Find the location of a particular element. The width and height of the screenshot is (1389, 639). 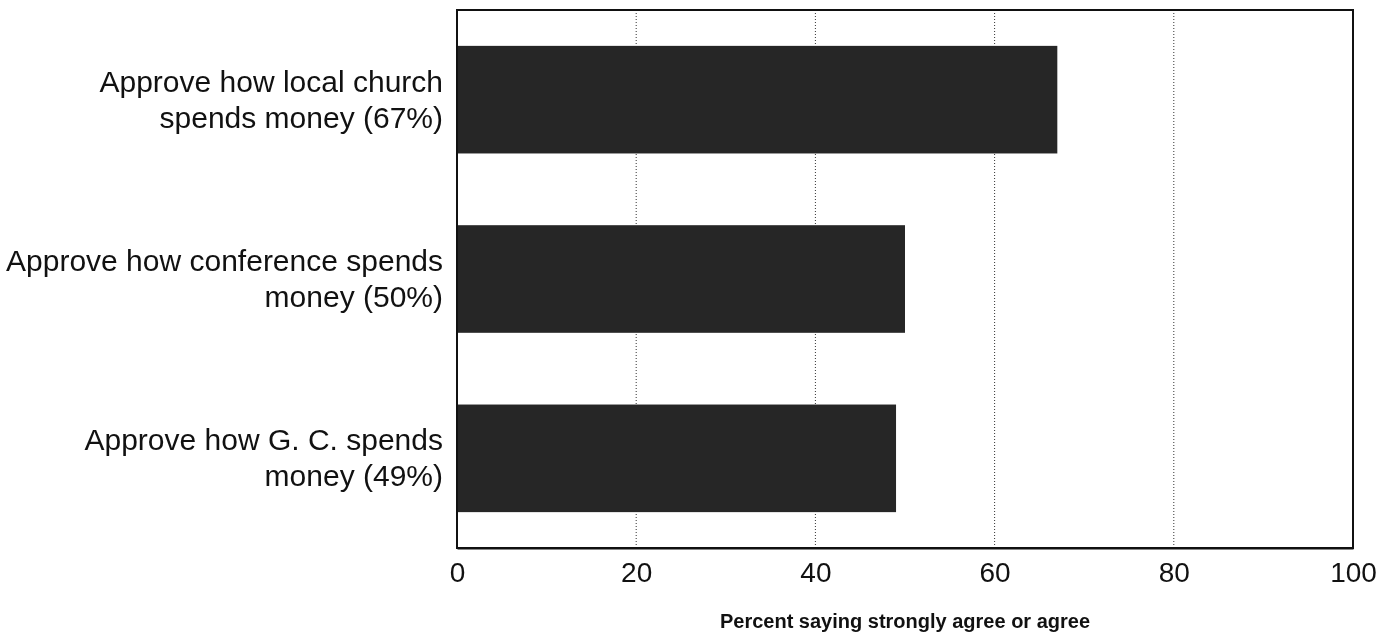

x-axis-title: Percent saying strongly agree or agree is located at coordinates (905, 621).